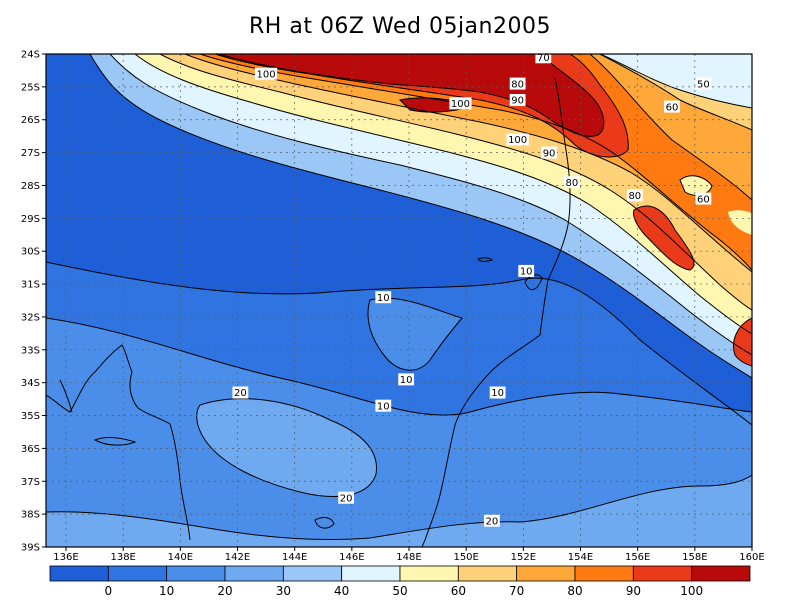 The height and width of the screenshot is (600, 800). Describe the element at coordinates (523, 557) in the screenshot. I see `lon-label: 152E` at that location.